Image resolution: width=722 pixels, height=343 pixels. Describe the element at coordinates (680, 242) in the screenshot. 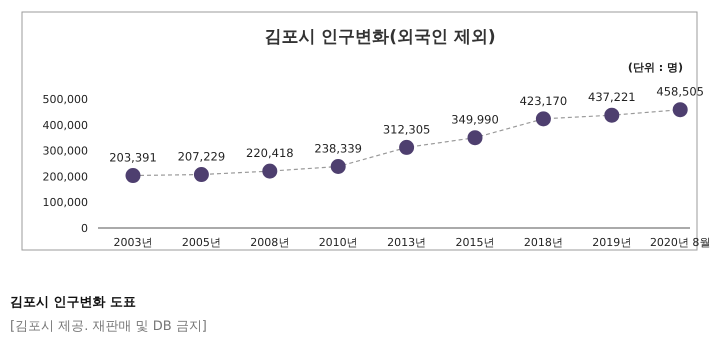

I see `x-tick-label: 2020년 8월` at that location.